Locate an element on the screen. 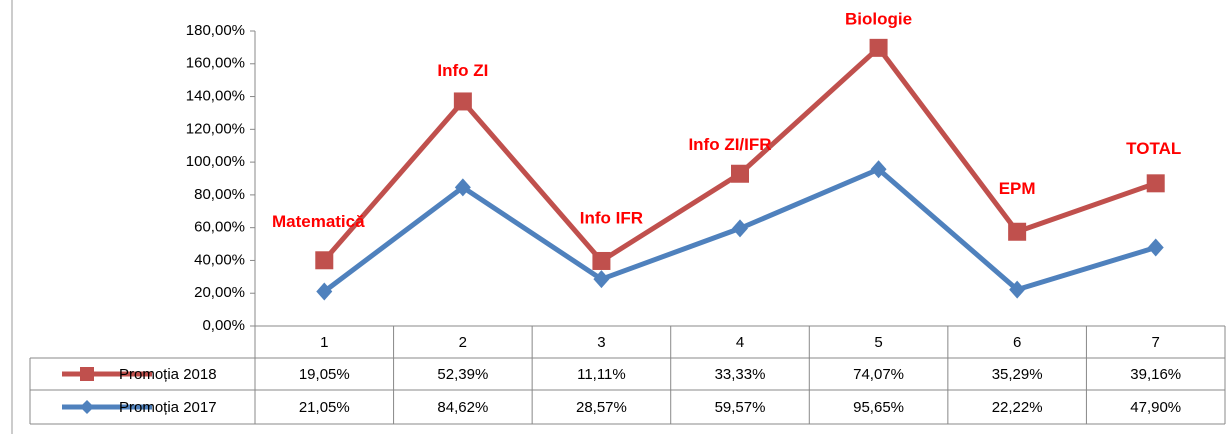 Image resolution: width=1231 pixels, height=434 pixels. table-cell: 39,16% is located at coordinates (1155, 374).